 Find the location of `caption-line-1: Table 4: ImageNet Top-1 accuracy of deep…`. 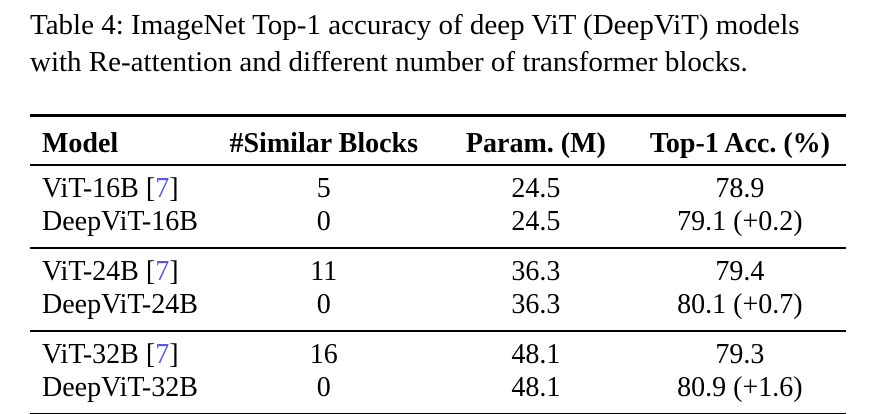

caption-line-1: Table 4: ImageNet Top-1 accuracy of deep… is located at coordinates (415, 25).